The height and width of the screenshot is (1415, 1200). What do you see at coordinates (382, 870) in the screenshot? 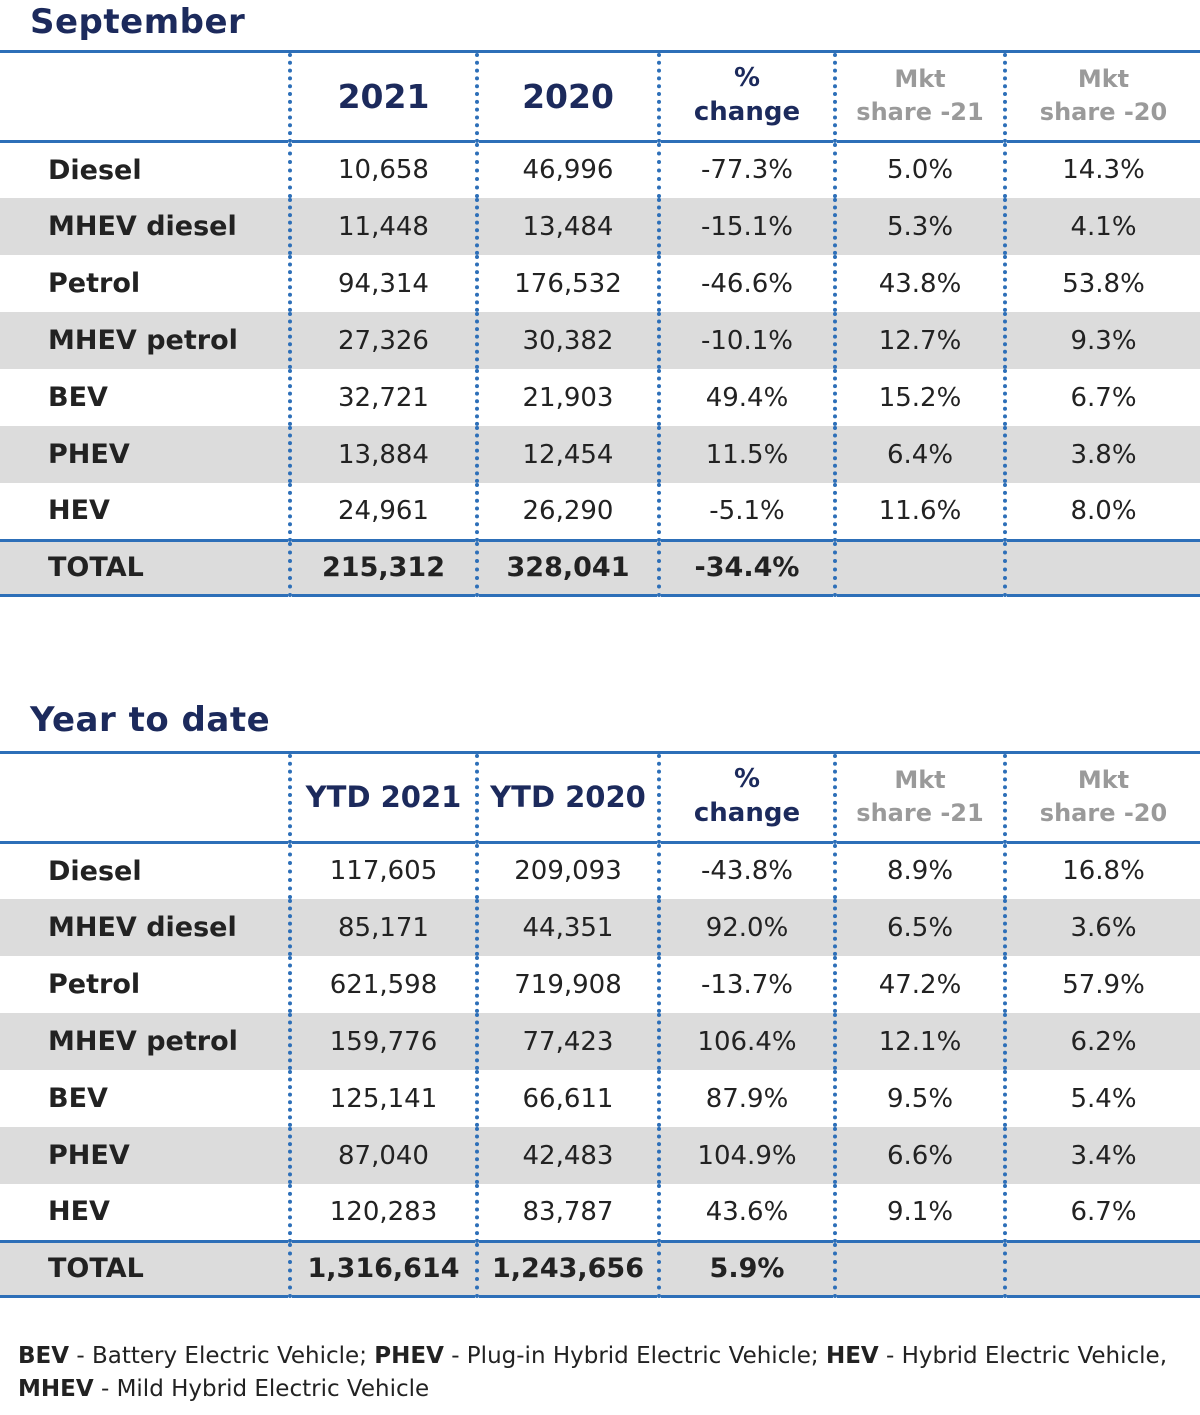
I see `cell-v2021: 117,605` at bounding box center [382, 870].